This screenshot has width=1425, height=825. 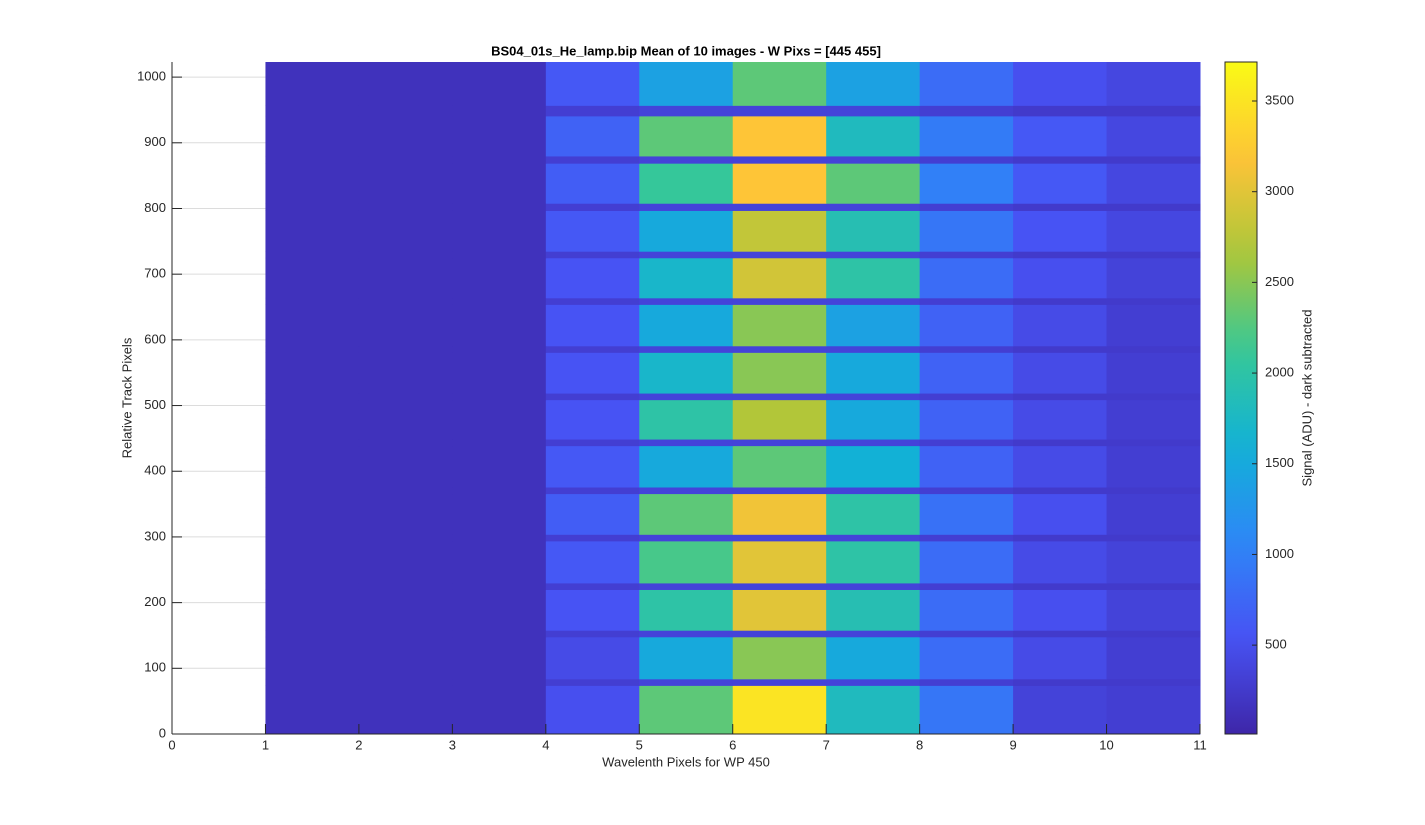 What do you see at coordinates (155, 667) in the screenshot?
I see `y-tick-label: 100` at bounding box center [155, 667].